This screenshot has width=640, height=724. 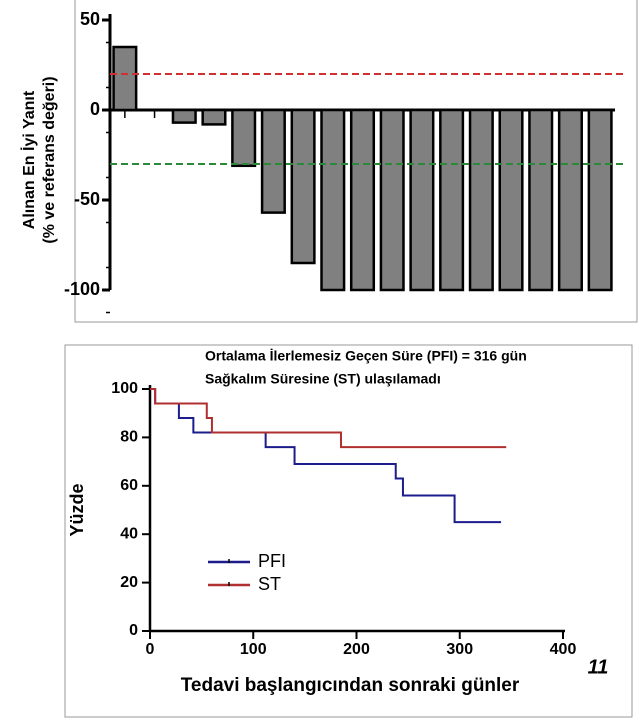 I want to click on y-tick-label: 20, so click(x=129, y=582).